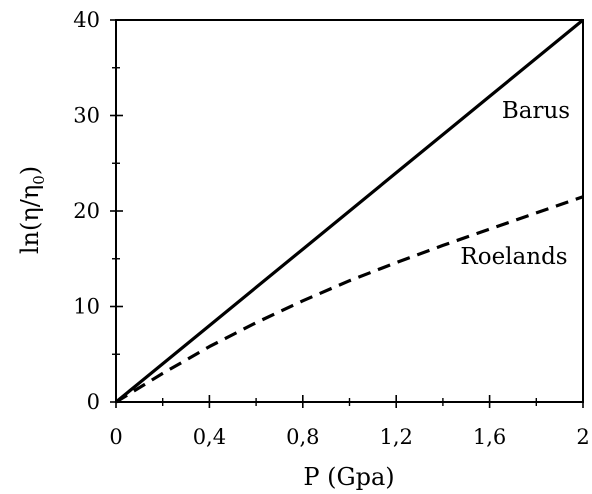 The width and height of the screenshot is (592, 494). What do you see at coordinates (348, 477) in the screenshot?
I see `x-axis-label: P (Gpa)` at bounding box center [348, 477].